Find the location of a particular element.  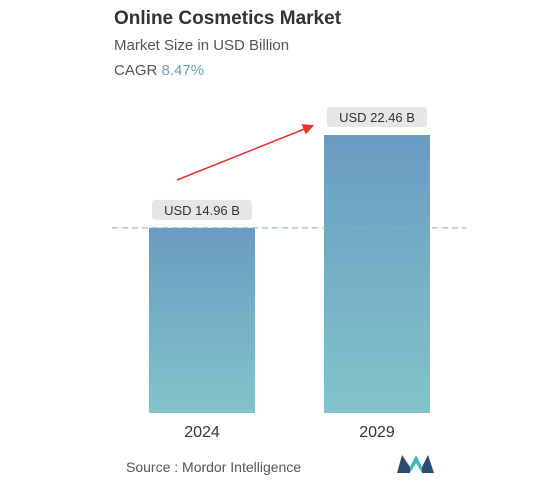

source-label: Source : is located at coordinates (152, 467).